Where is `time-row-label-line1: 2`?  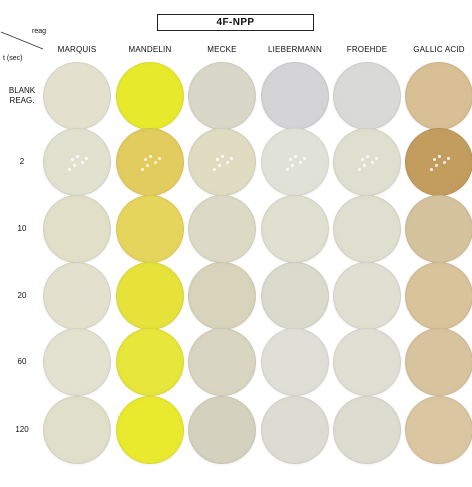
time-row-label-line1: 2 is located at coordinates (22, 161).